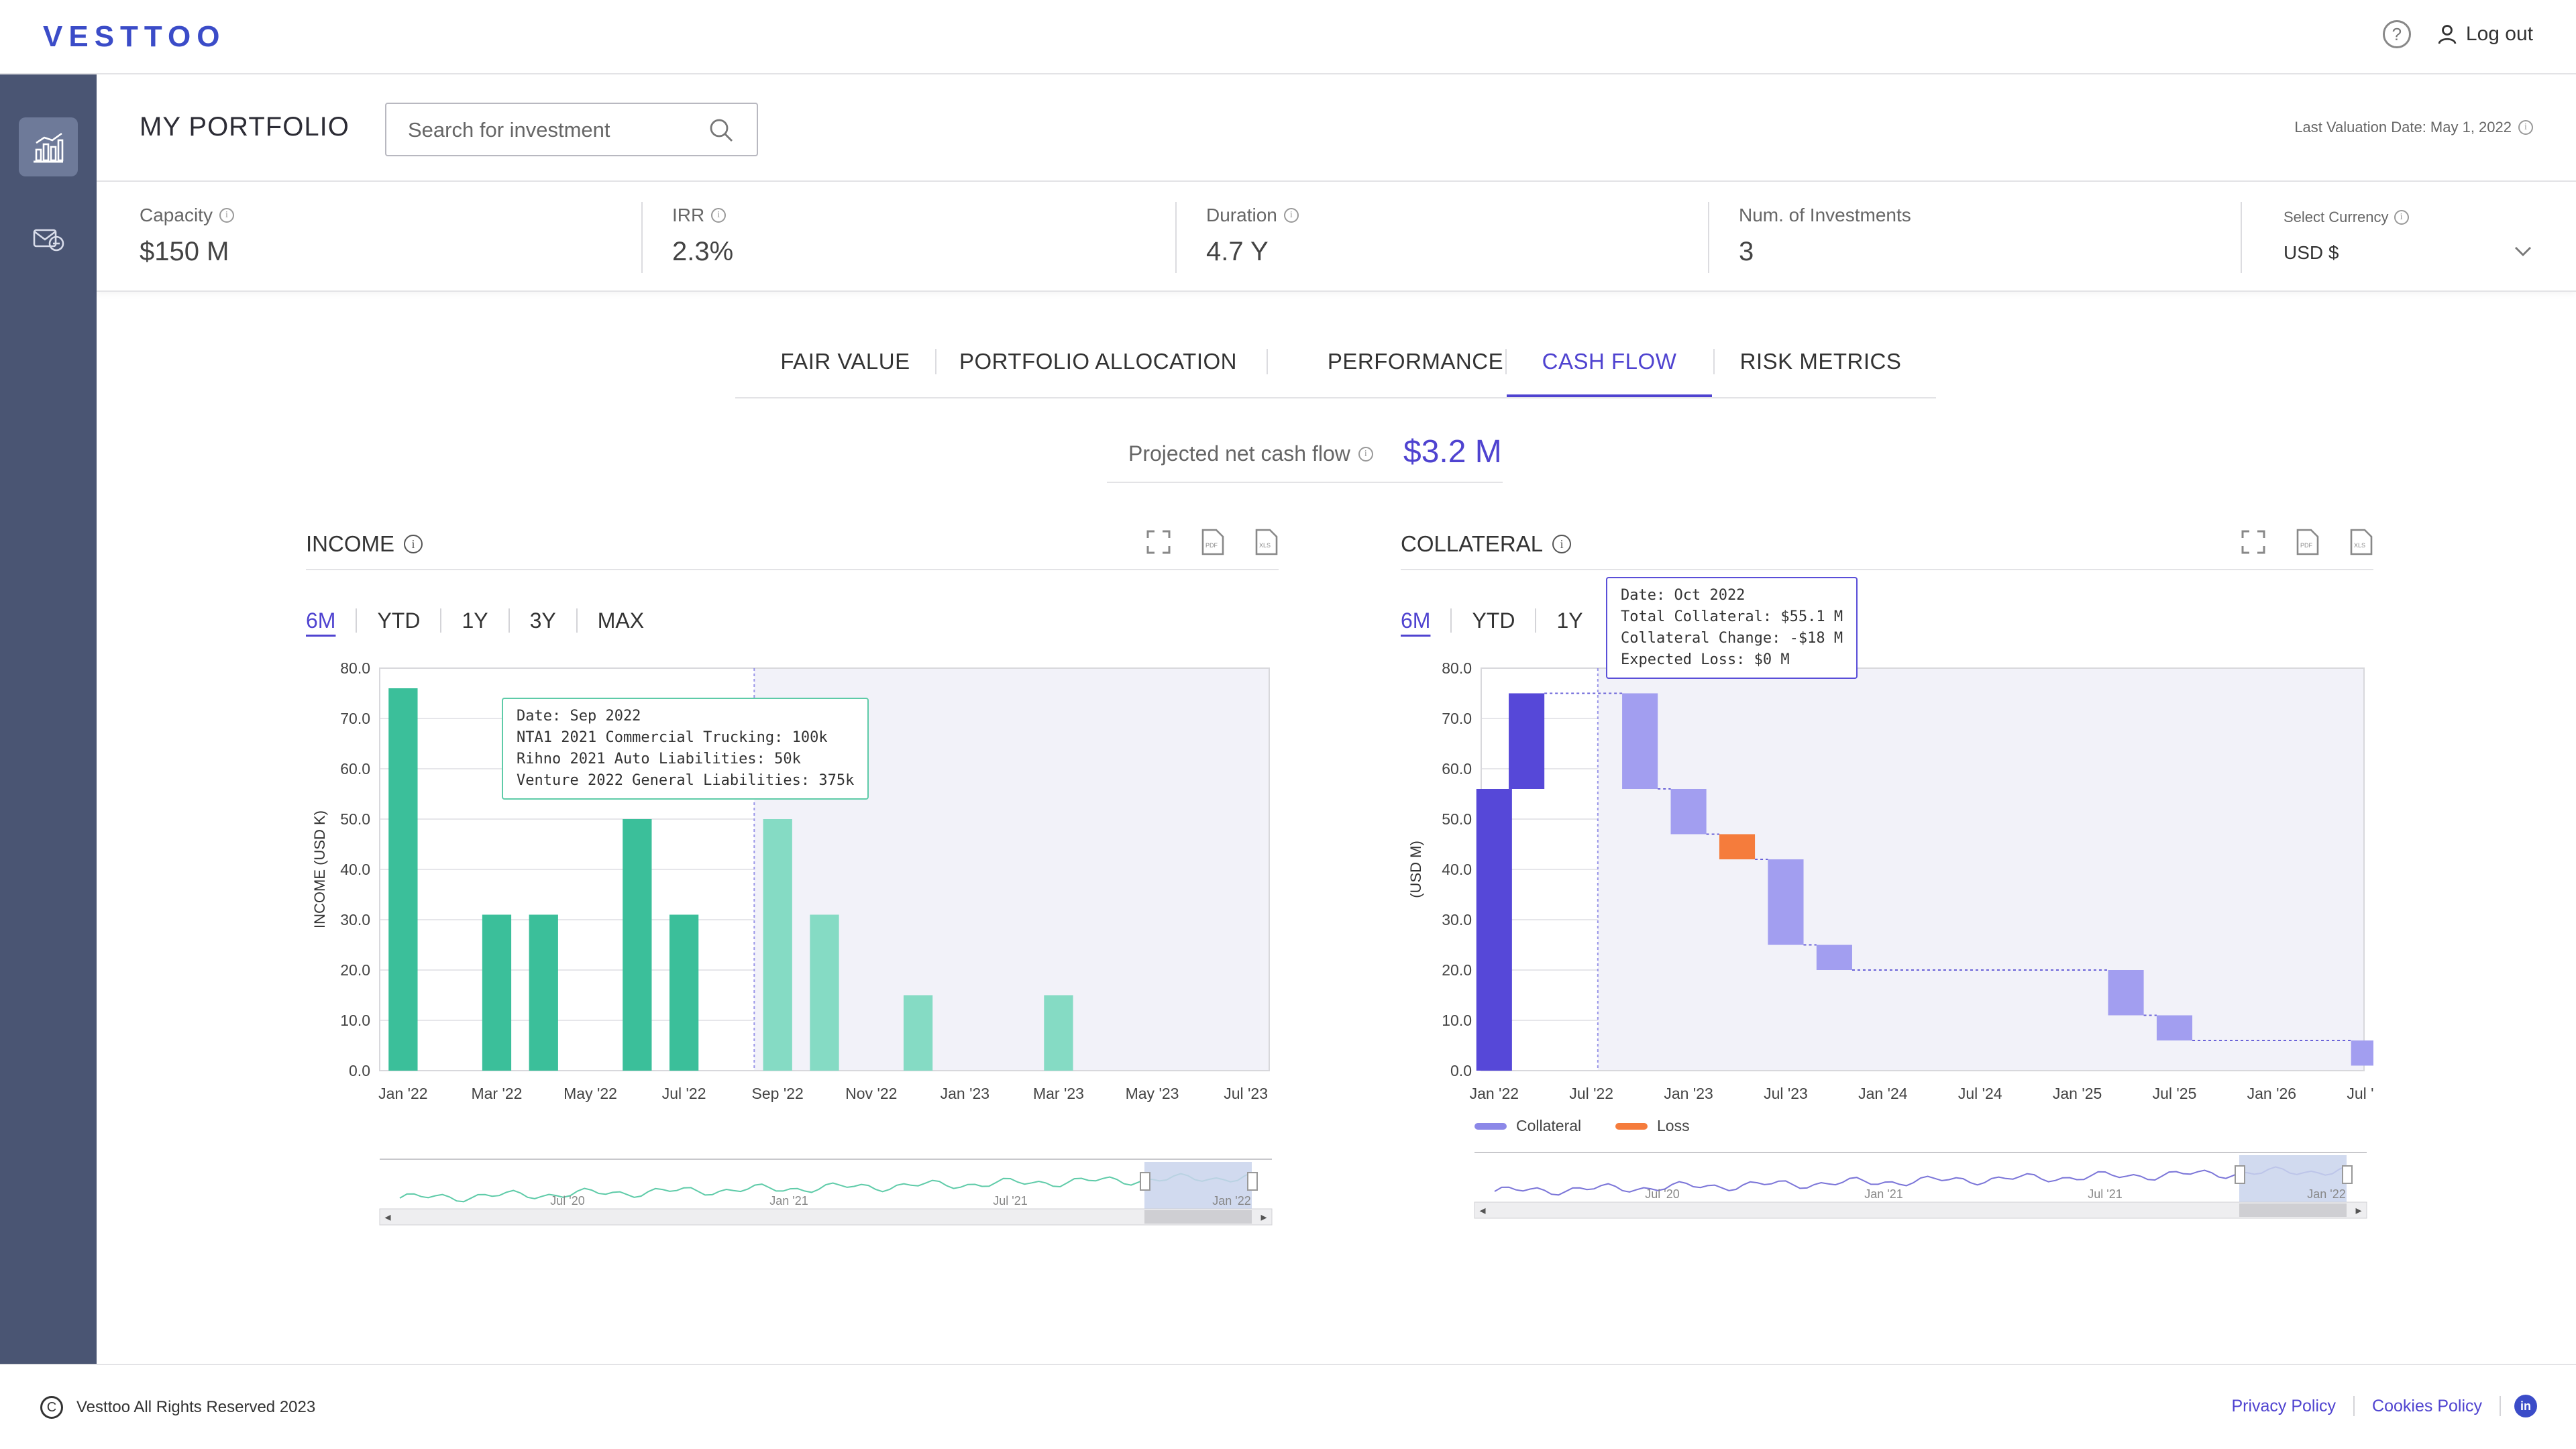 The image size is (2576, 1449). I want to click on search-box, so click(571, 129).